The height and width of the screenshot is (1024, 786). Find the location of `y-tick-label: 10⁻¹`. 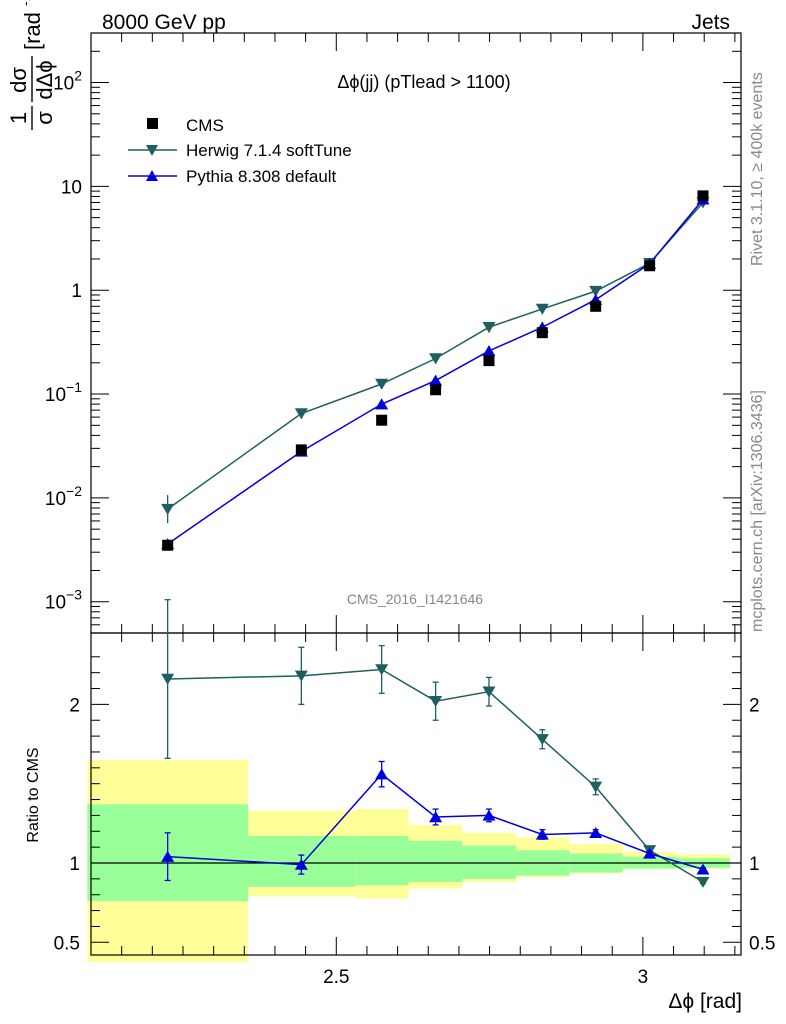

y-tick-label: 10⁻¹ is located at coordinates (63, 392).